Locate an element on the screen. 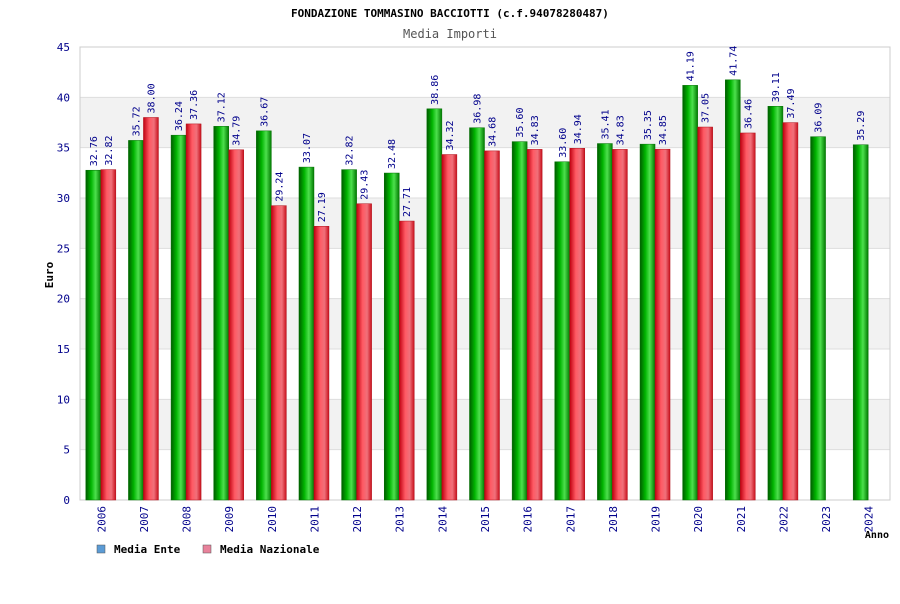  x-tick-label: 2022 is located at coordinates (783, 519).